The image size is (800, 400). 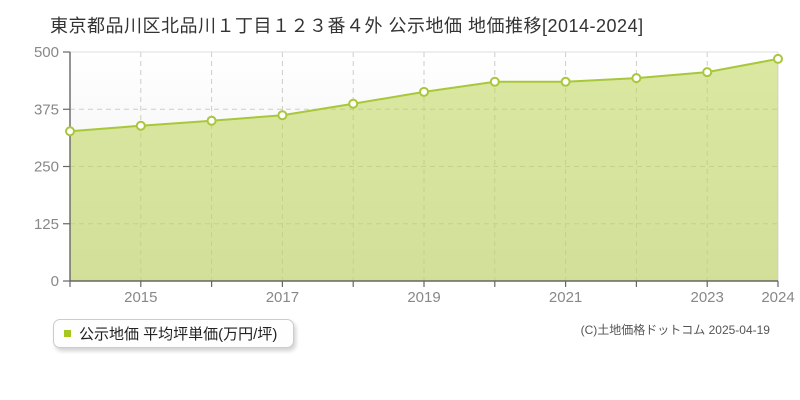 What do you see at coordinates (46, 52) in the screenshot?
I see `y-tick-label: 500` at bounding box center [46, 52].